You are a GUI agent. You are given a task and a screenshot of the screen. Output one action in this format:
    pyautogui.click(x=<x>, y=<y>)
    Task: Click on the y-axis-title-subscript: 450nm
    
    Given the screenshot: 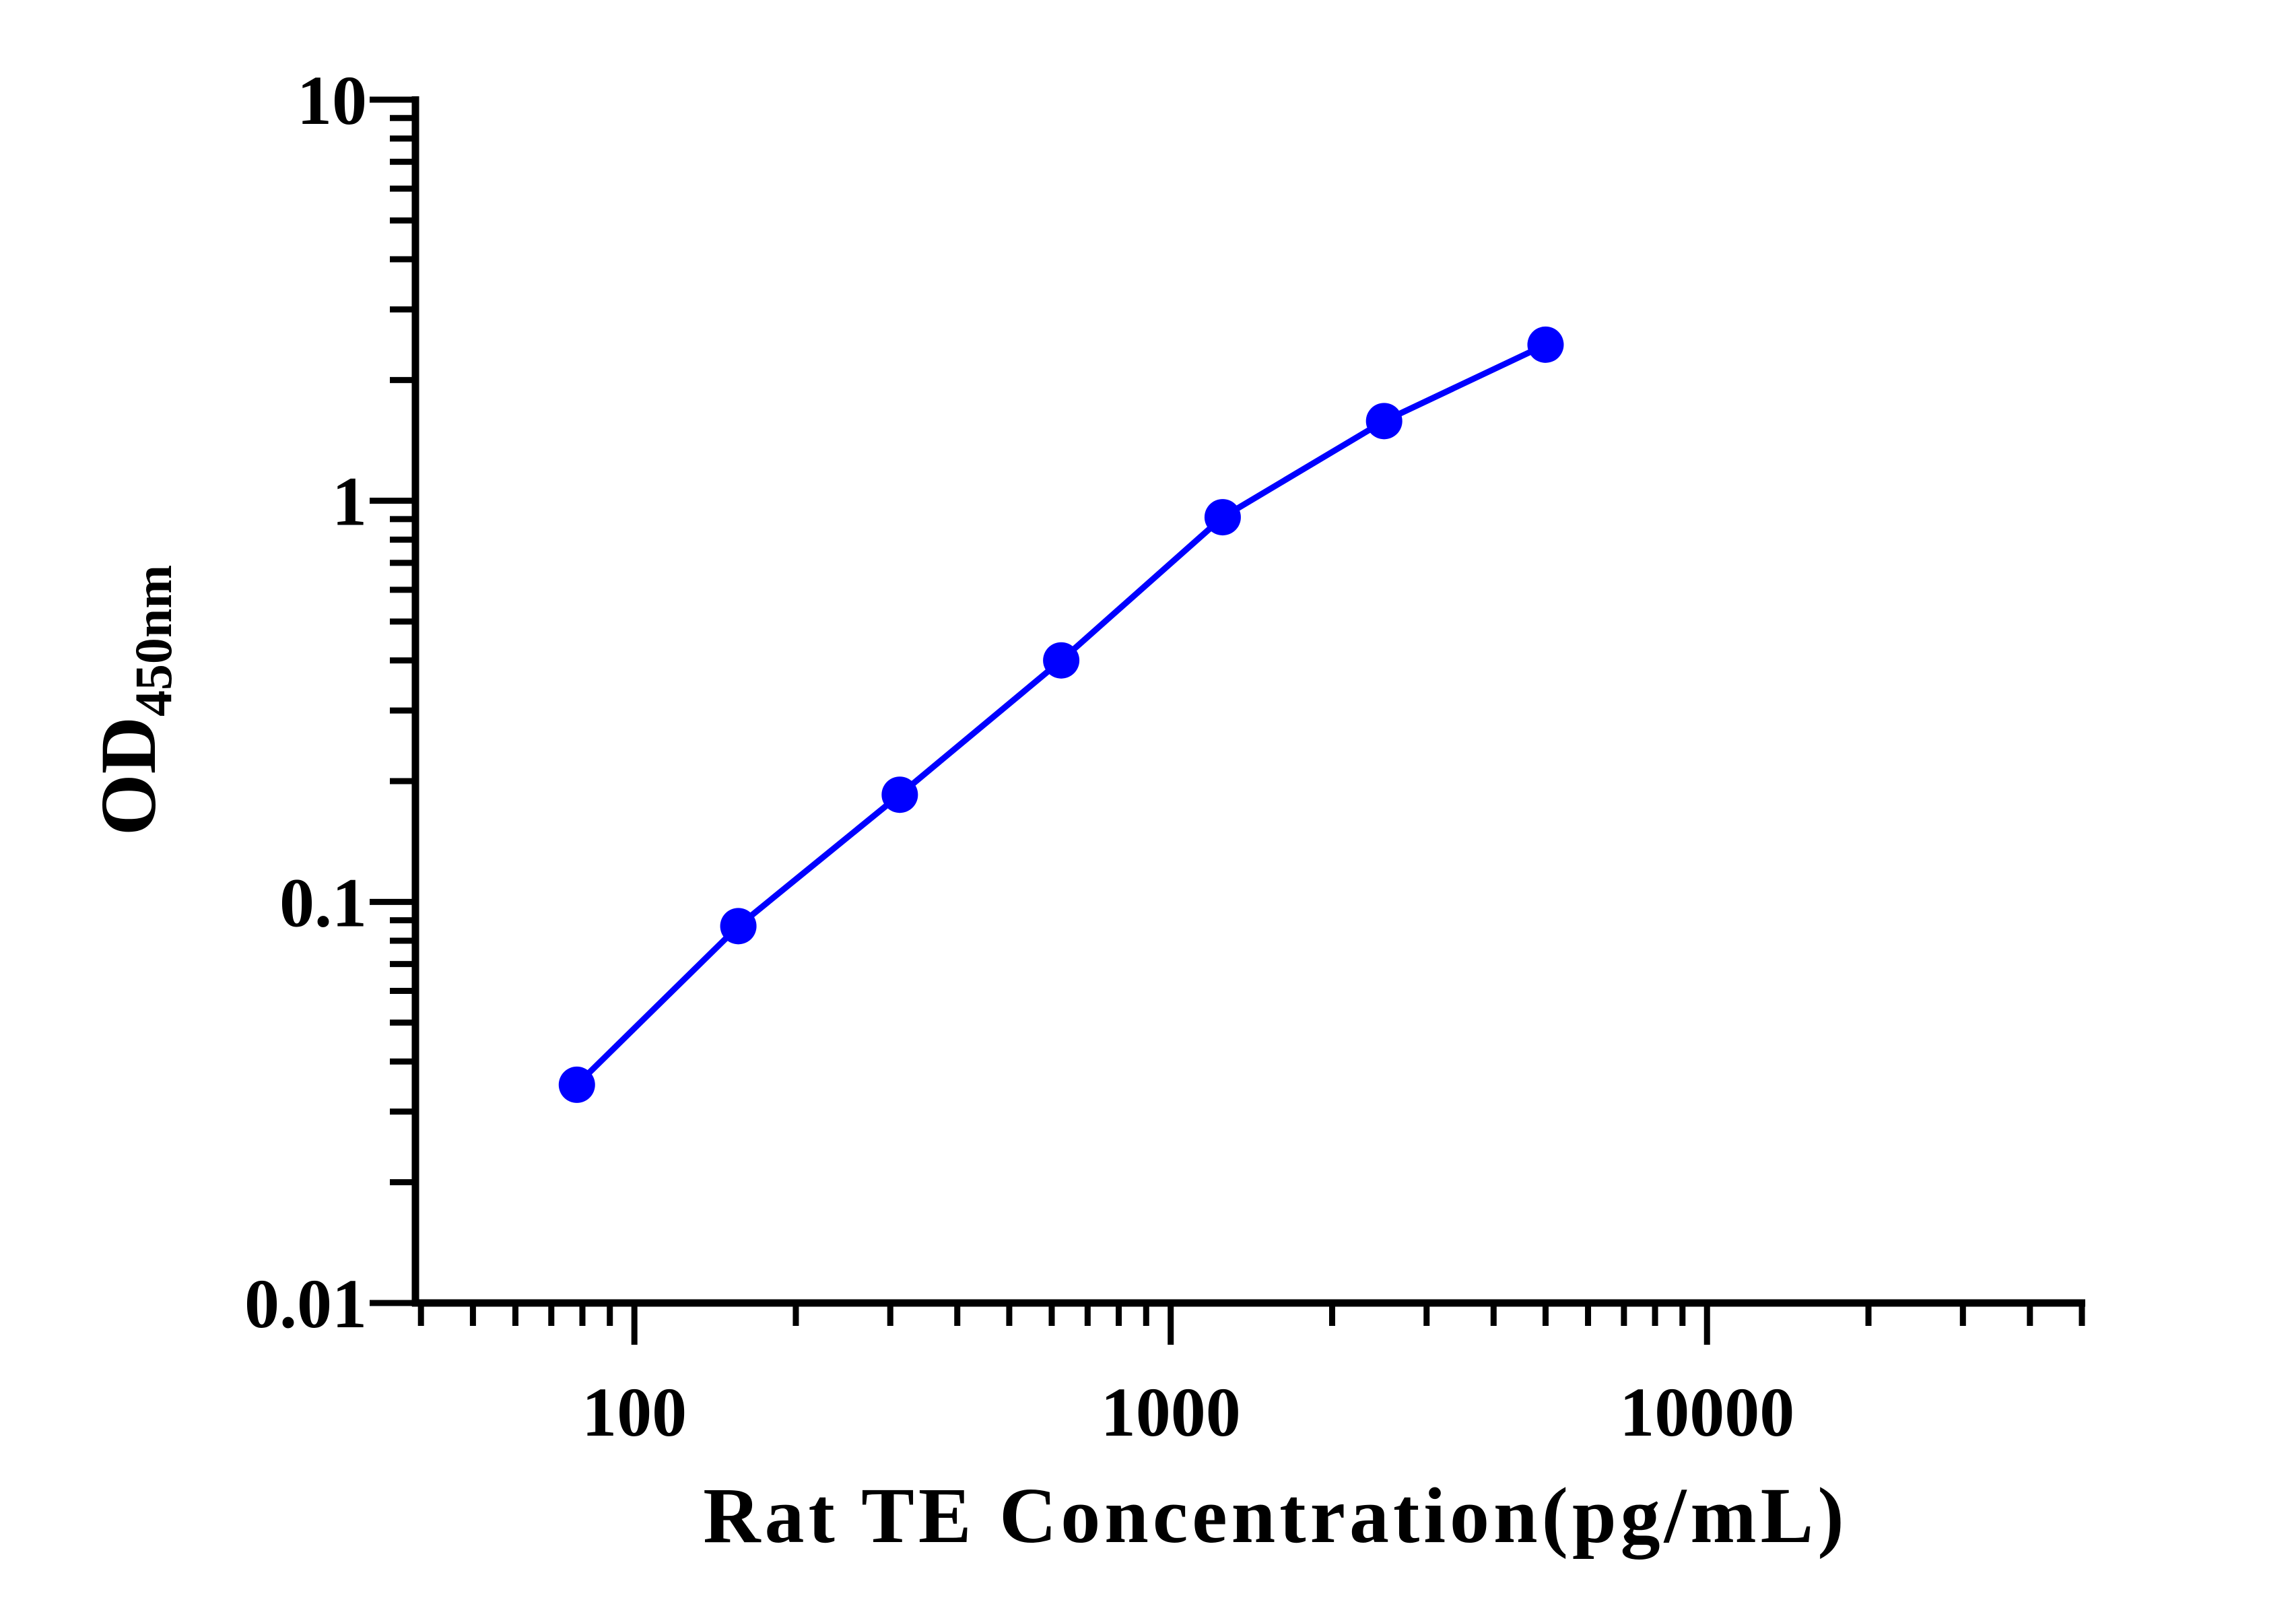 What is the action you would take?
    pyautogui.click(x=153, y=641)
    